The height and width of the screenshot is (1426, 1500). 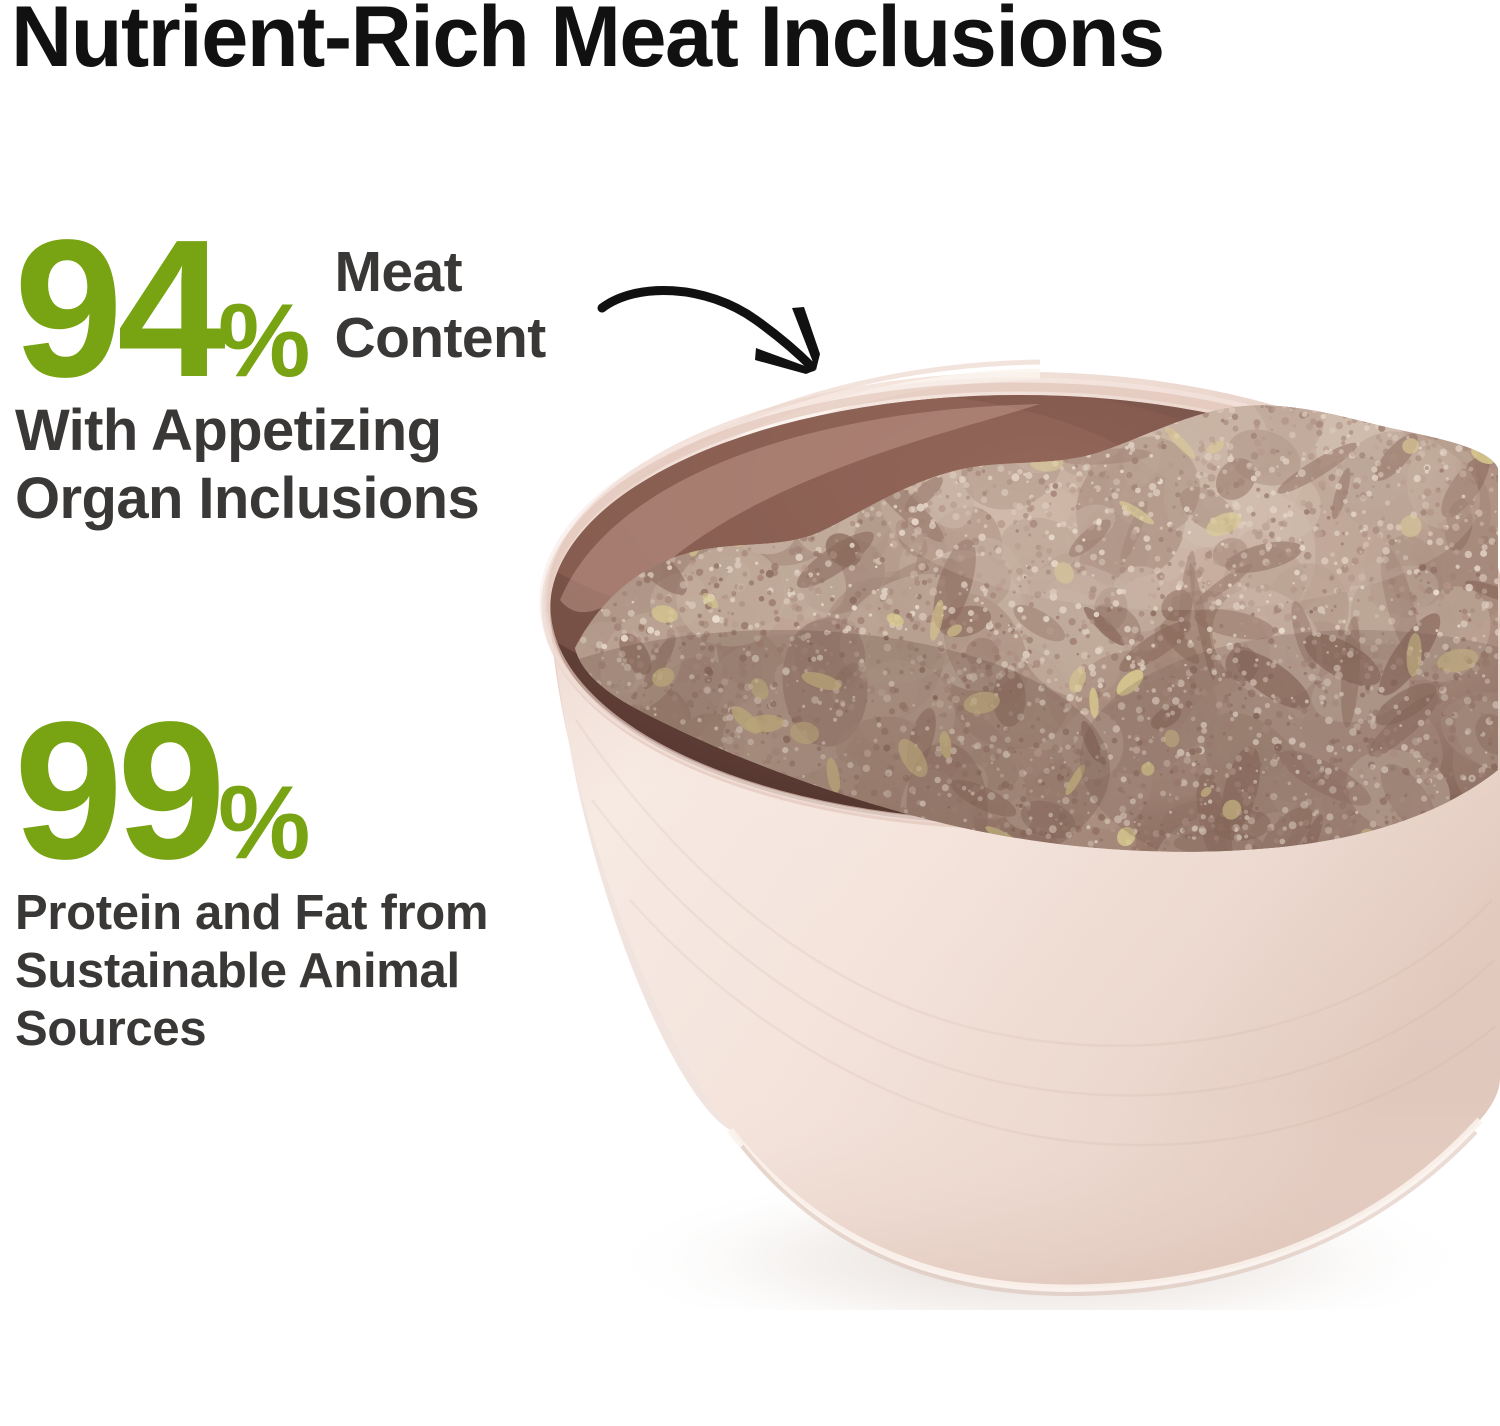 What do you see at coordinates (247, 464) in the screenshot?
I see `stat-caption-organ-inclusions: With Appetizing Organ Inclusions` at bounding box center [247, 464].